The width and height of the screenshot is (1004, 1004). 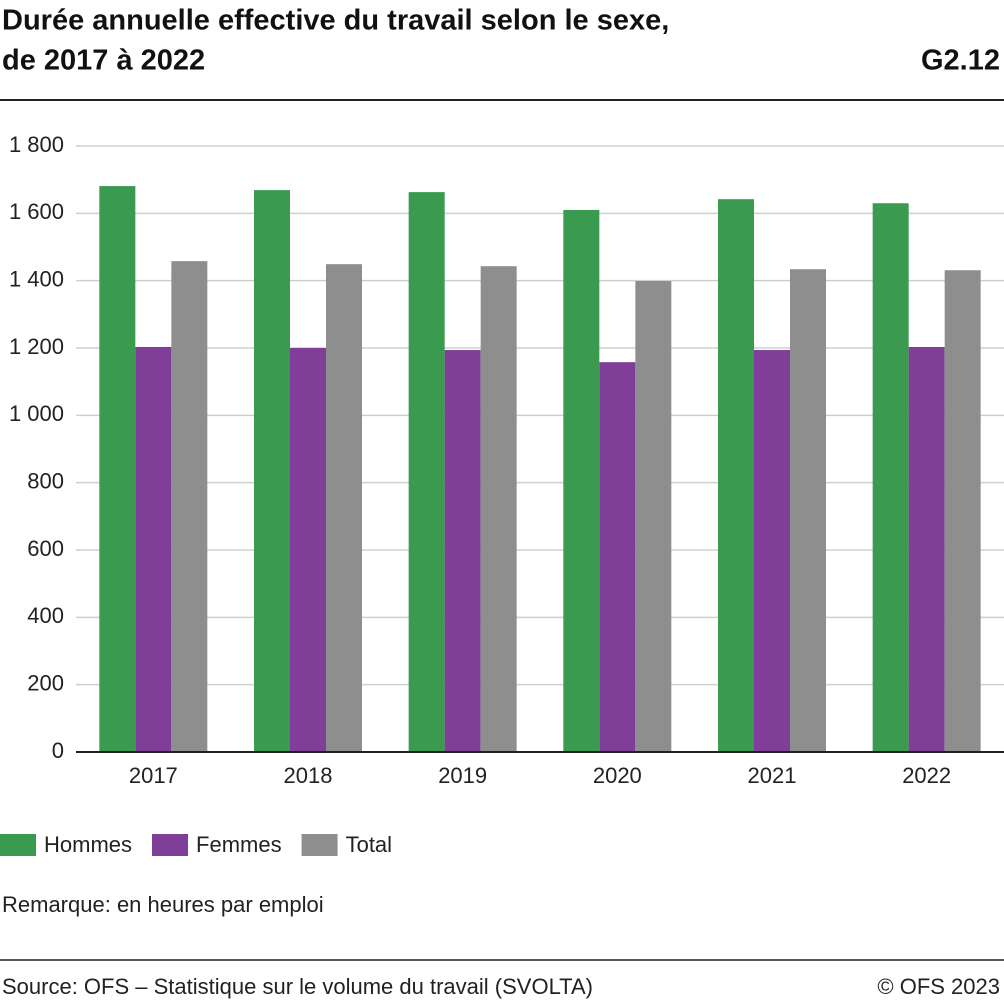 What do you see at coordinates (45, 615) in the screenshot?
I see `y-tick-label: 400` at bounding box center [45, 615].